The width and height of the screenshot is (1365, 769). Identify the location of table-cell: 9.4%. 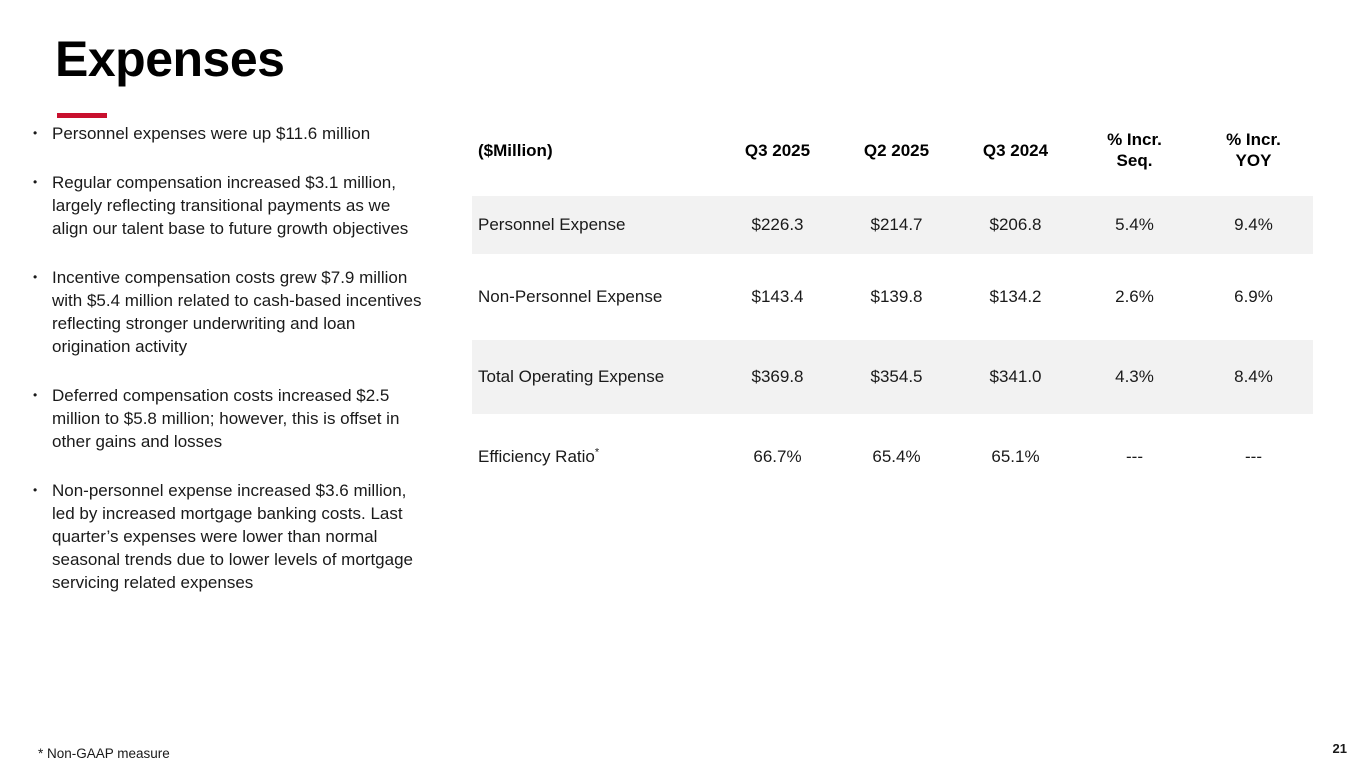
(1253, 224).